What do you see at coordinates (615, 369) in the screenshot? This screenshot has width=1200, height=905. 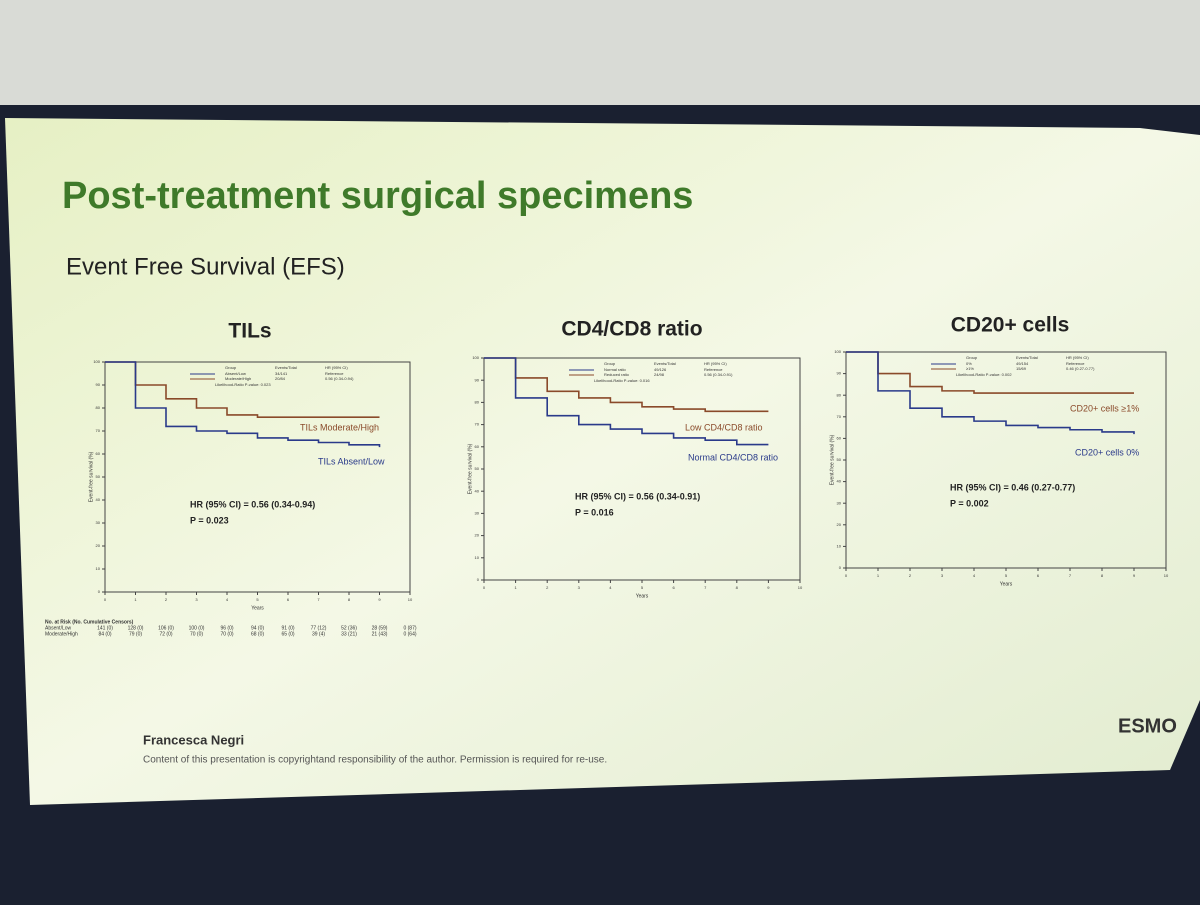 I see `legend-cell: Normal ratio` at bounding box center [615, 369].